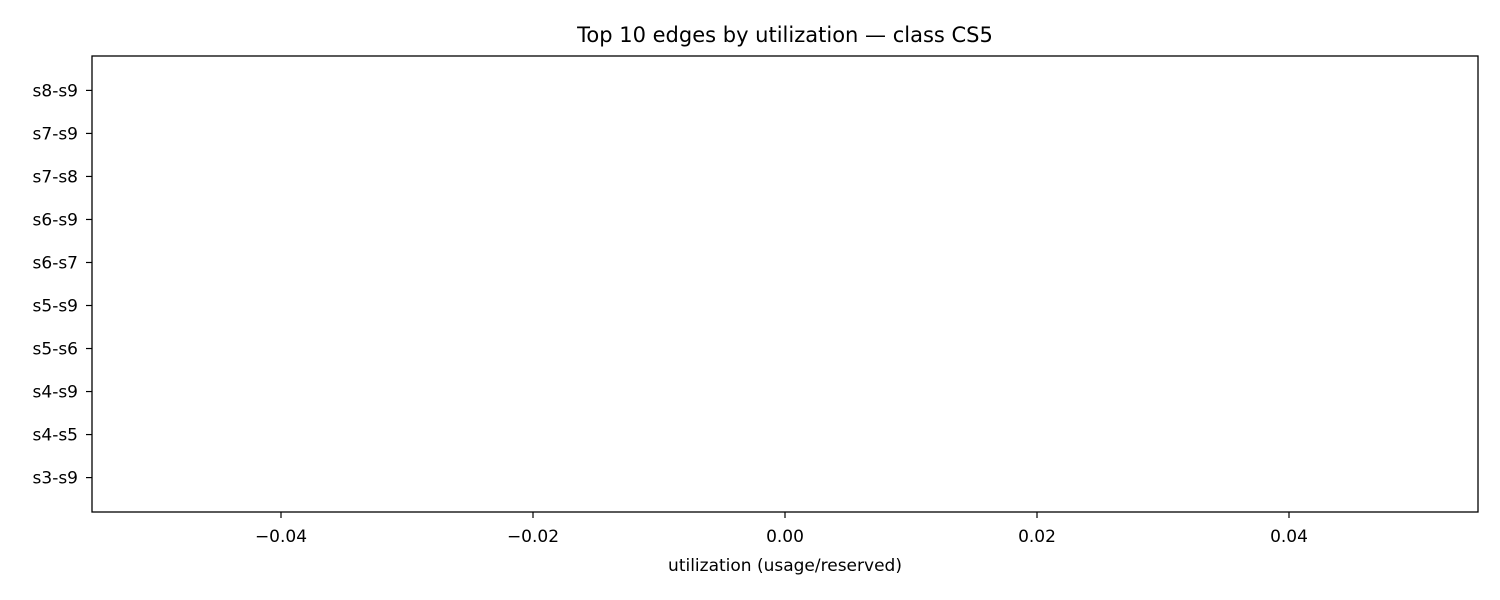  I want to click on x-axis-ticks: −0.04 −0.02 0.00 0.02 0.04, so click(781, 529).